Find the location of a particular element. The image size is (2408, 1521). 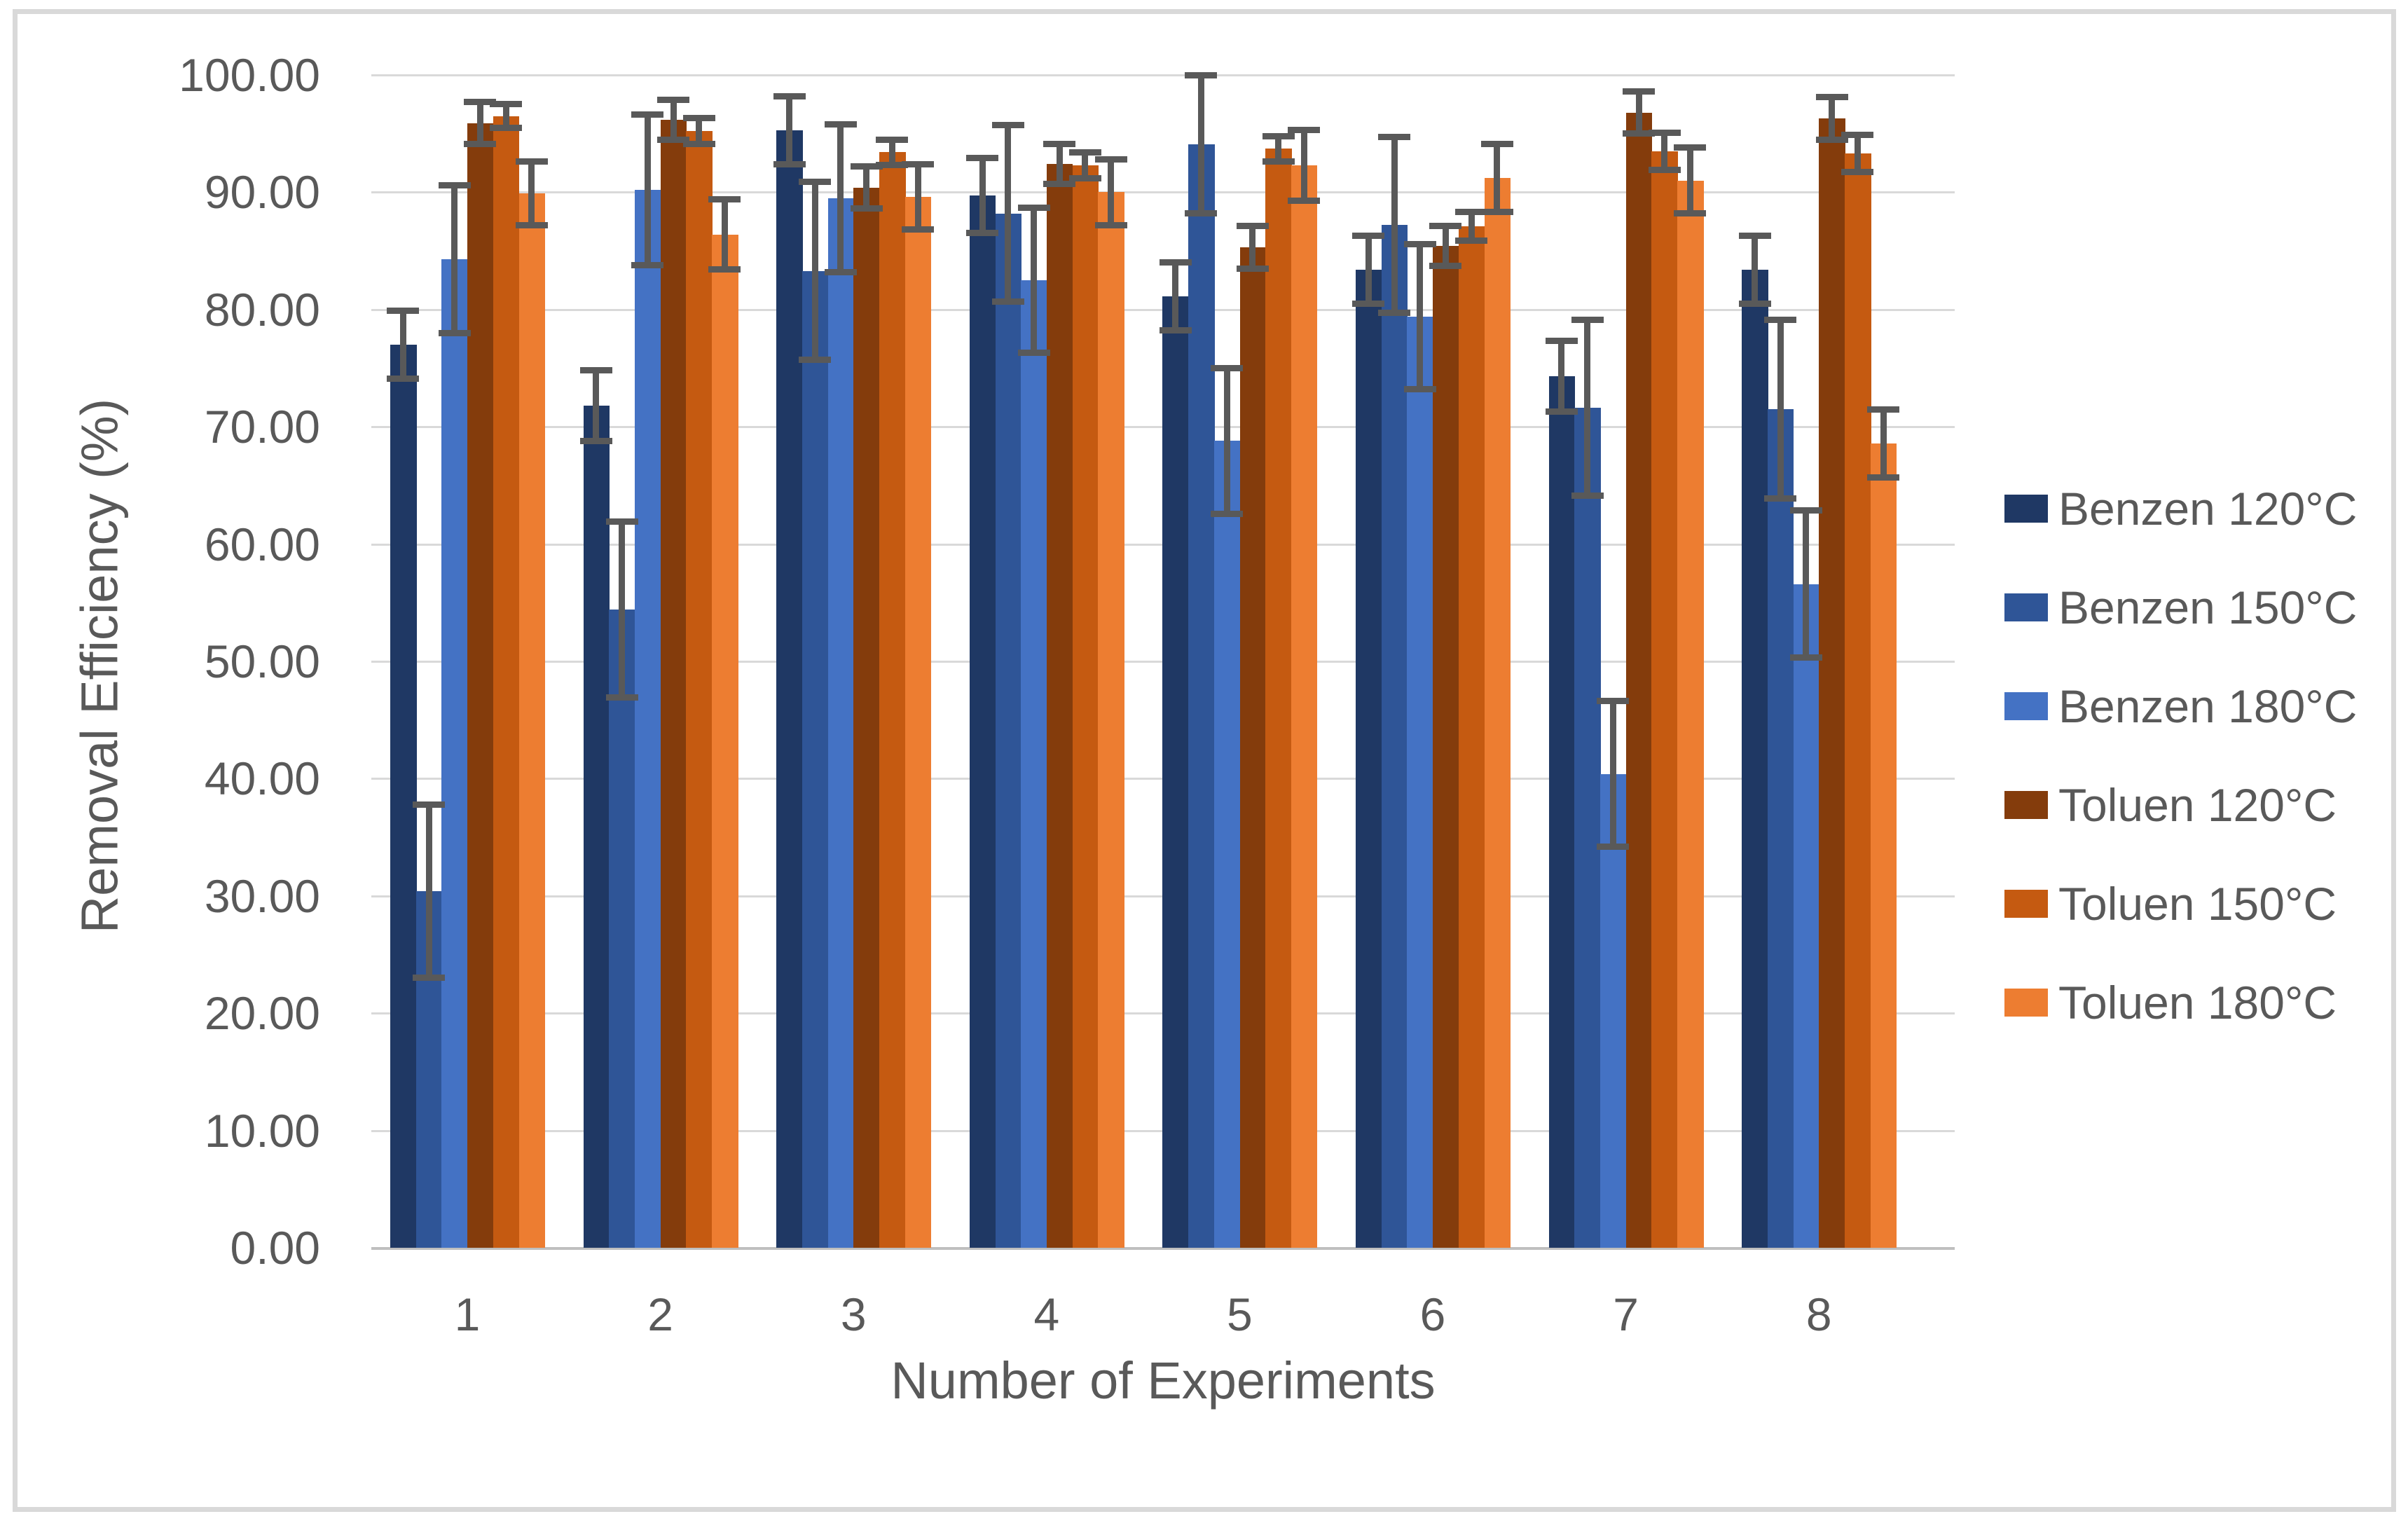

bar-benzen-150-c-exp6 is located at coordinates (1395, 736).